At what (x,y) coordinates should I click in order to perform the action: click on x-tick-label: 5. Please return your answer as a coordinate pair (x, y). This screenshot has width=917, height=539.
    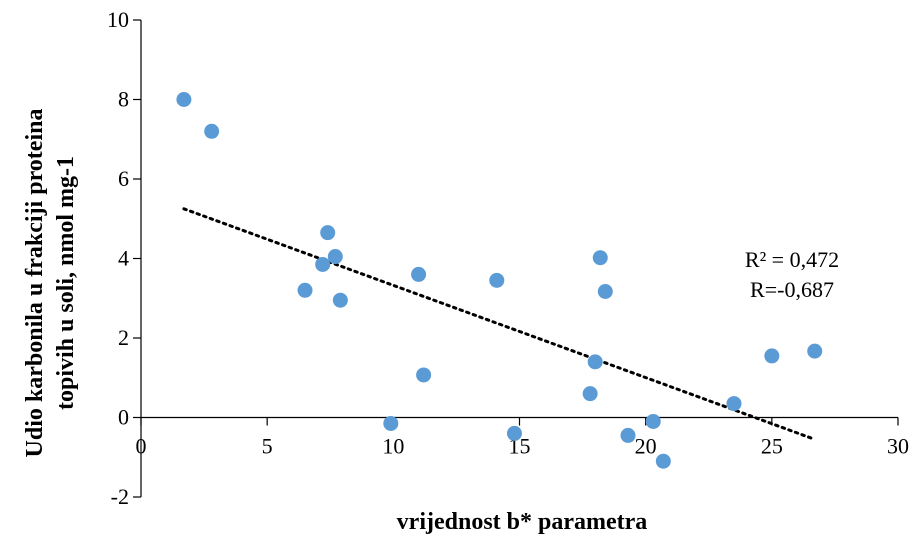
    Looking at the image, I should click on (267, 446).